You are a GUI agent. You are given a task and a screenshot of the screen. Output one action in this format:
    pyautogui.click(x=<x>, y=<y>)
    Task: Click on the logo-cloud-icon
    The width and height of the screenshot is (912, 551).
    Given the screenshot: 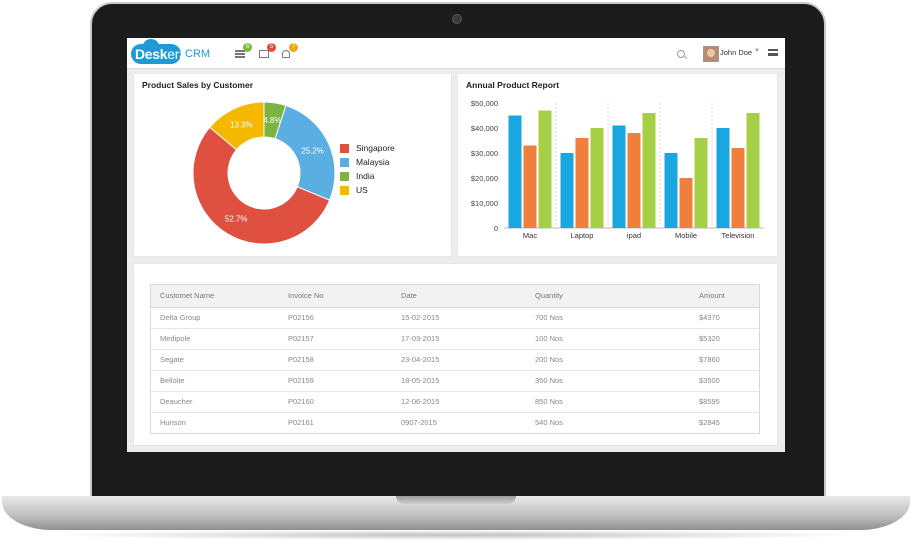 What is the action you would take?
    pyautogui.click(x=156, y=51)
    